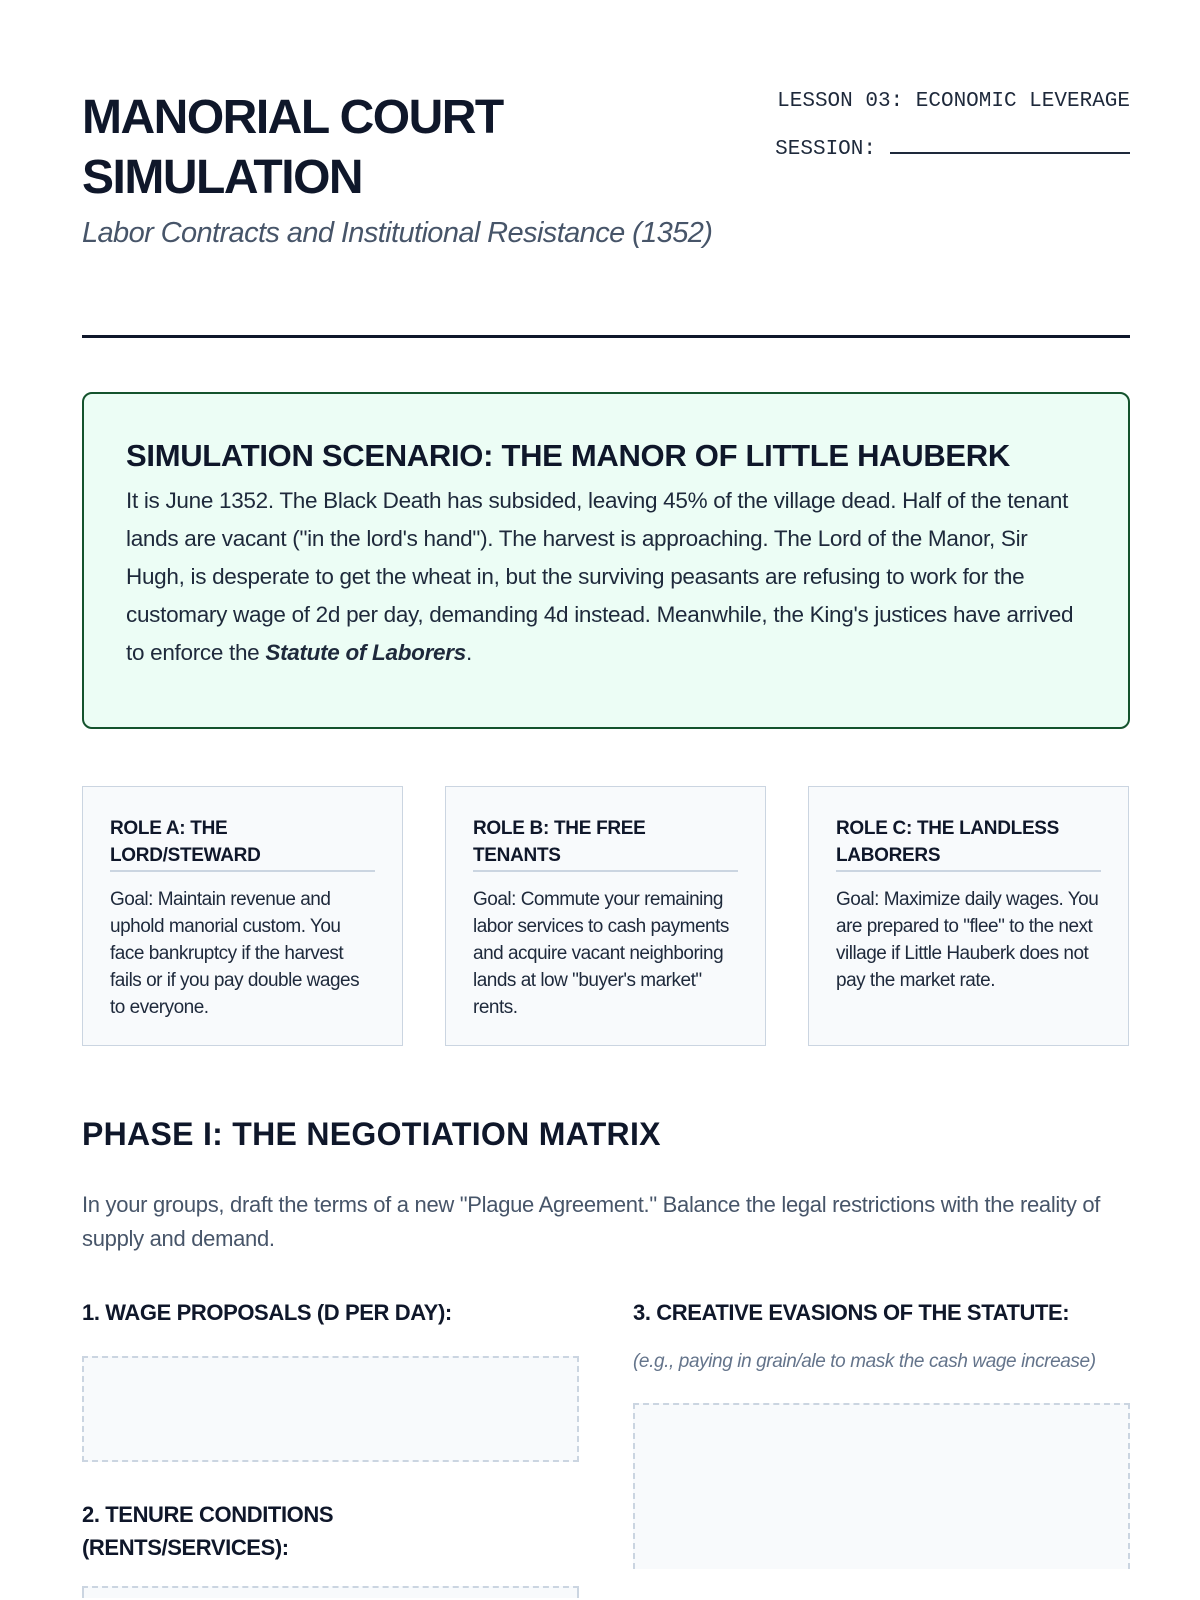 This screenshot has height=1600, width=1200. Describe the element at coordinates (208, 1531) in the screenshot. I see `tenure-conditions-label: 2. TENURE CONDITIONS (RENTS/SERVICES):` at that location.